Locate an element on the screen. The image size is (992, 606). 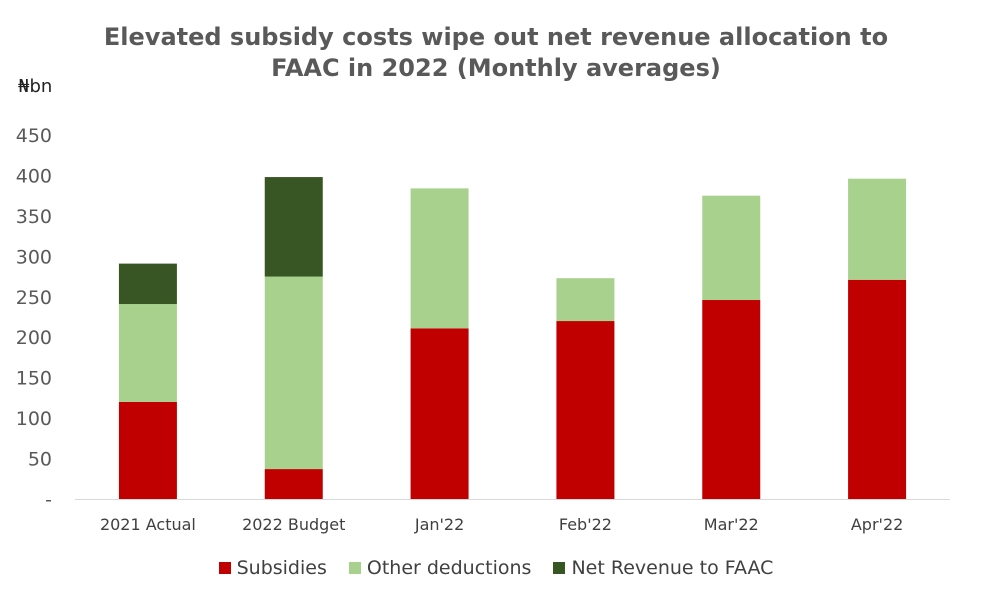
y-tick-label: - is located at coordinates (48, 500).